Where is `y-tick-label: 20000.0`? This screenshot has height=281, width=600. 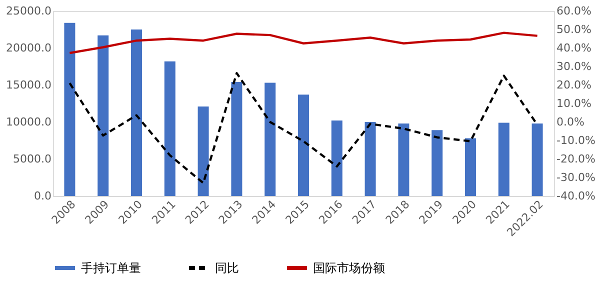 y-tick-label: 20000.0 is located at coordinates (29, 48).